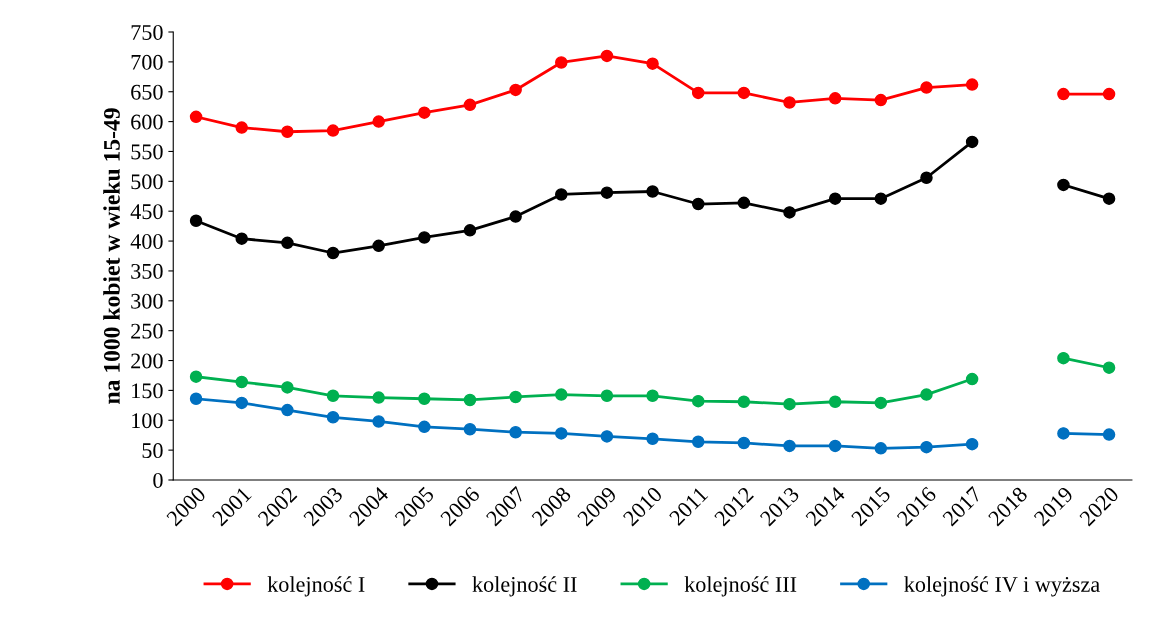  What do you see at coordinates (147, 92) in the screenshot?
I see `y-tick-label: 650` at bounding box center [147, 92].